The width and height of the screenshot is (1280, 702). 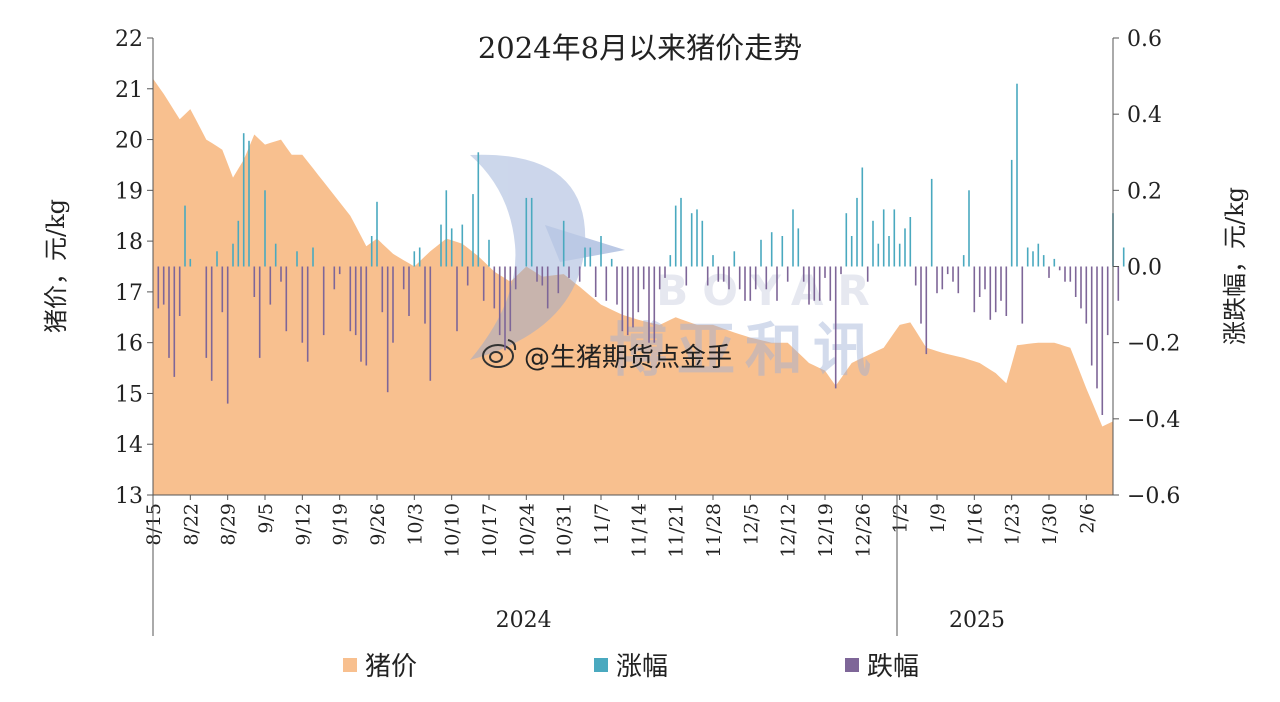 I want to click on right-tick-label: −0.6, so click(x=1153, y=496).